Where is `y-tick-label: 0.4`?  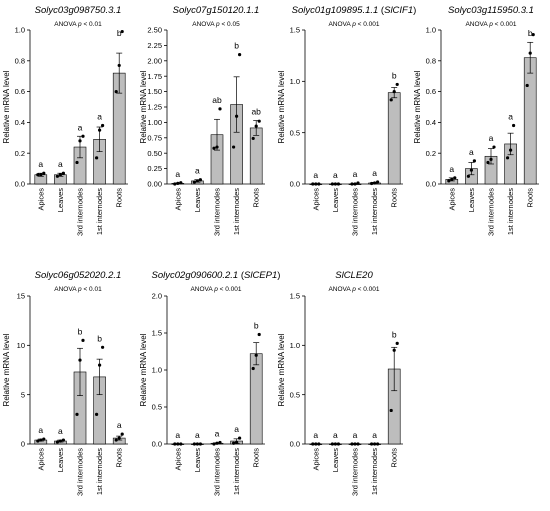 y-tick-label: 0.4 is located at coordinates (431, 122).